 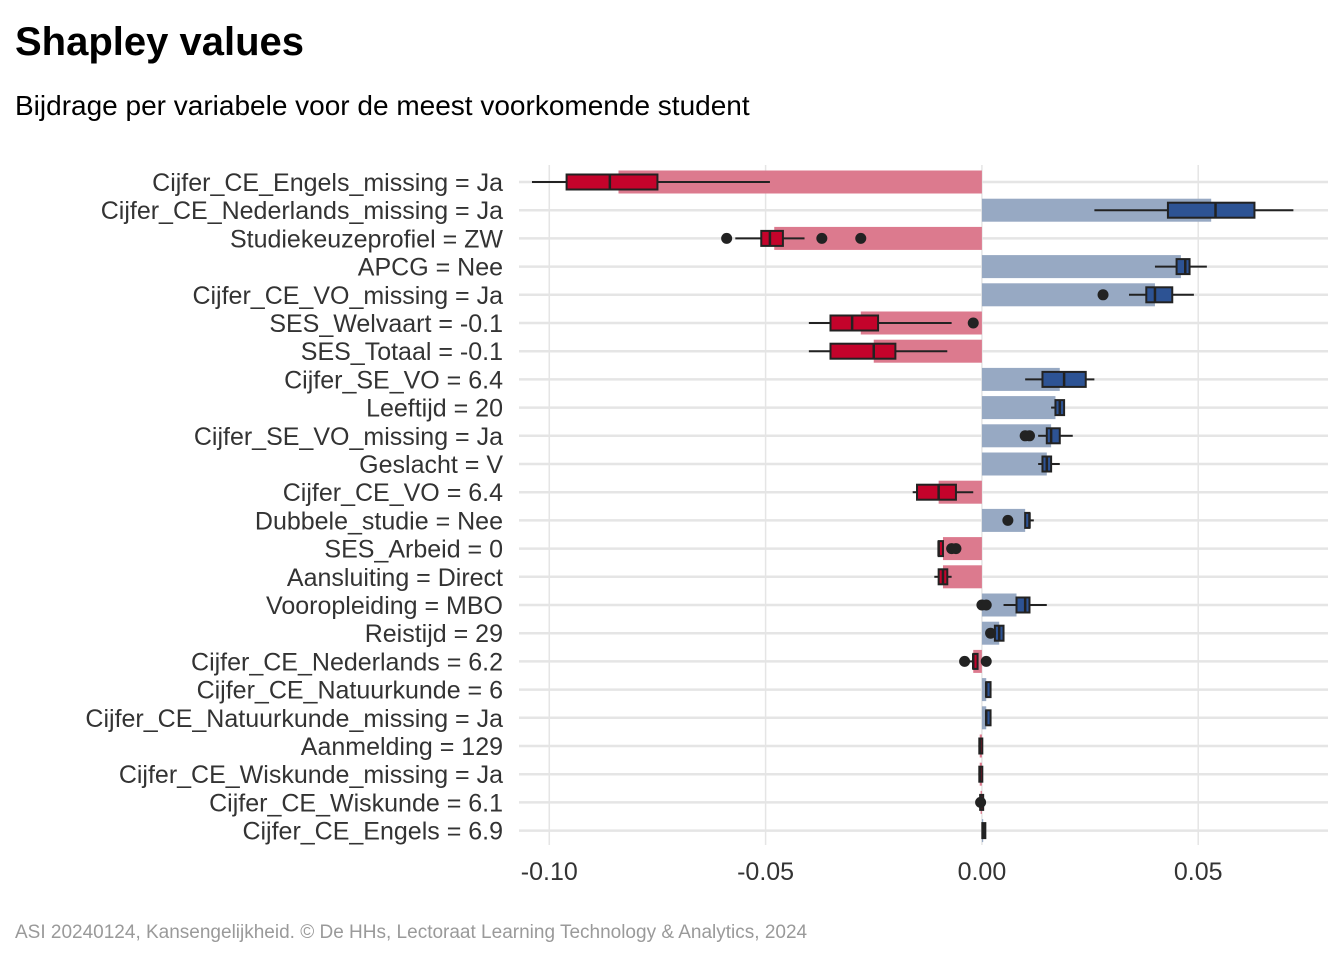 I want to click on category-label: Cijfer_SE_VO = 6.4, so click(x=393, y=380).